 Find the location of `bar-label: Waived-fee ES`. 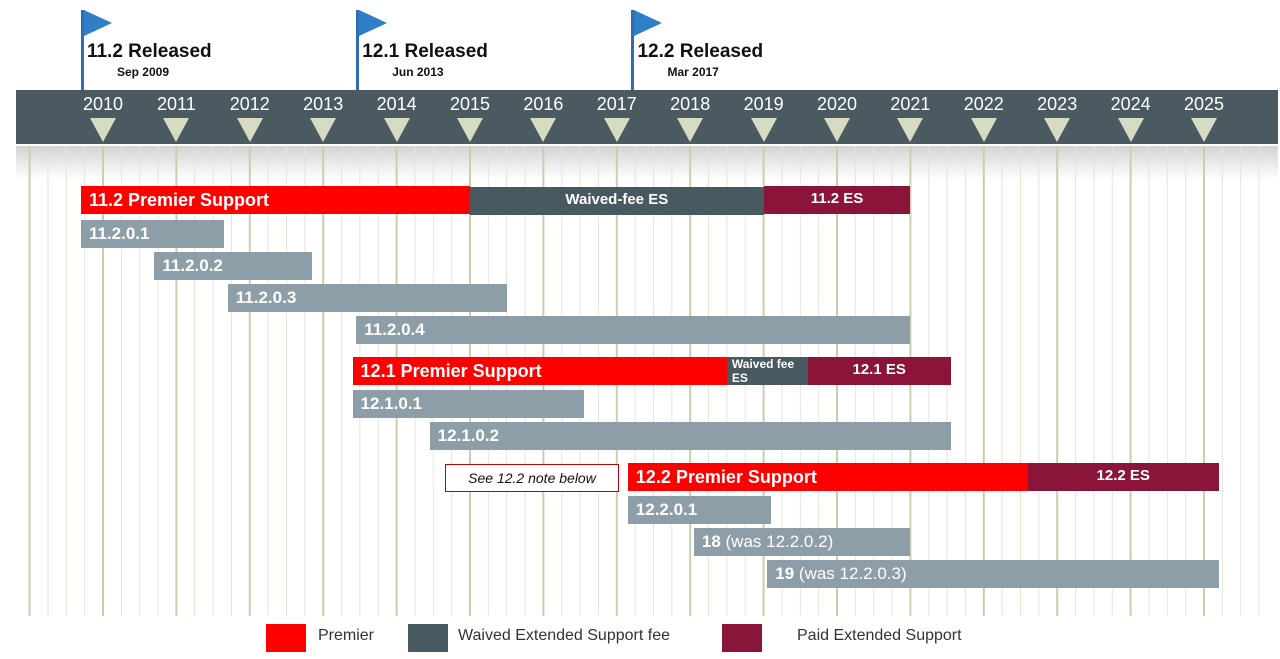

bar-label: Waived-fee ES is located at coordinates (617, 199).